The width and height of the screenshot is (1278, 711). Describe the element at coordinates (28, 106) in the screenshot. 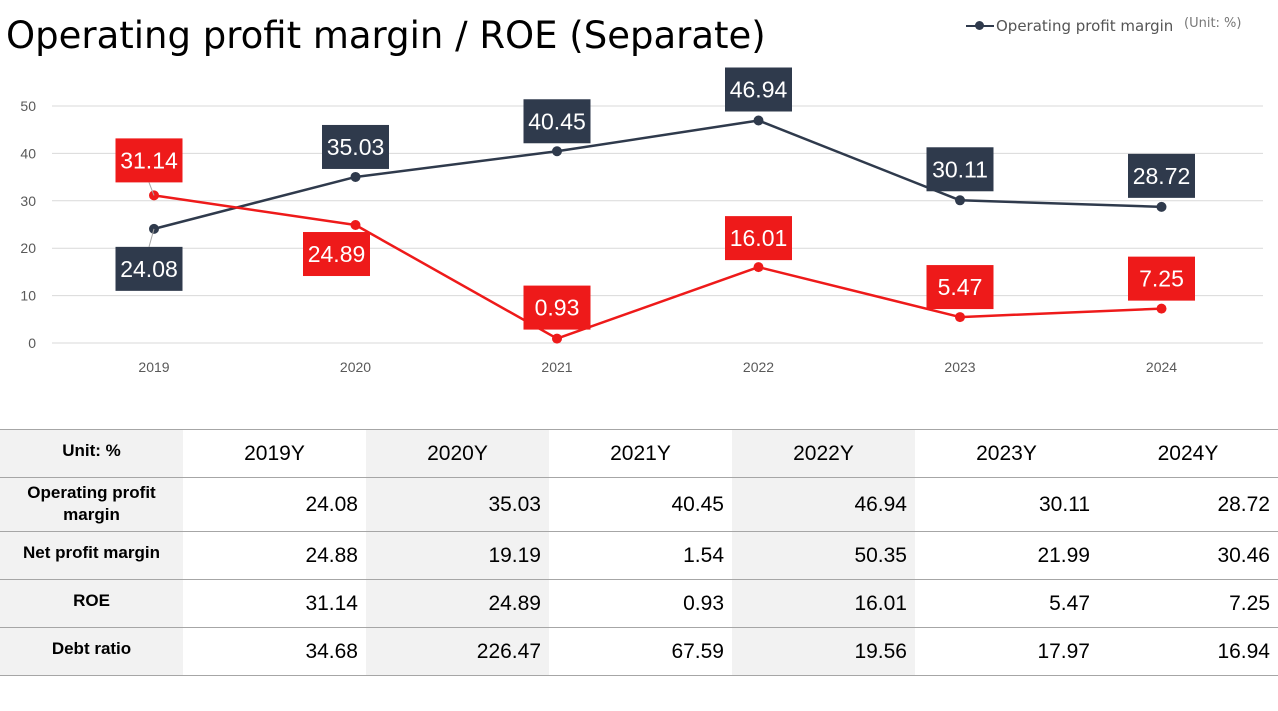

I see `y-tick-label: 50` at that location.